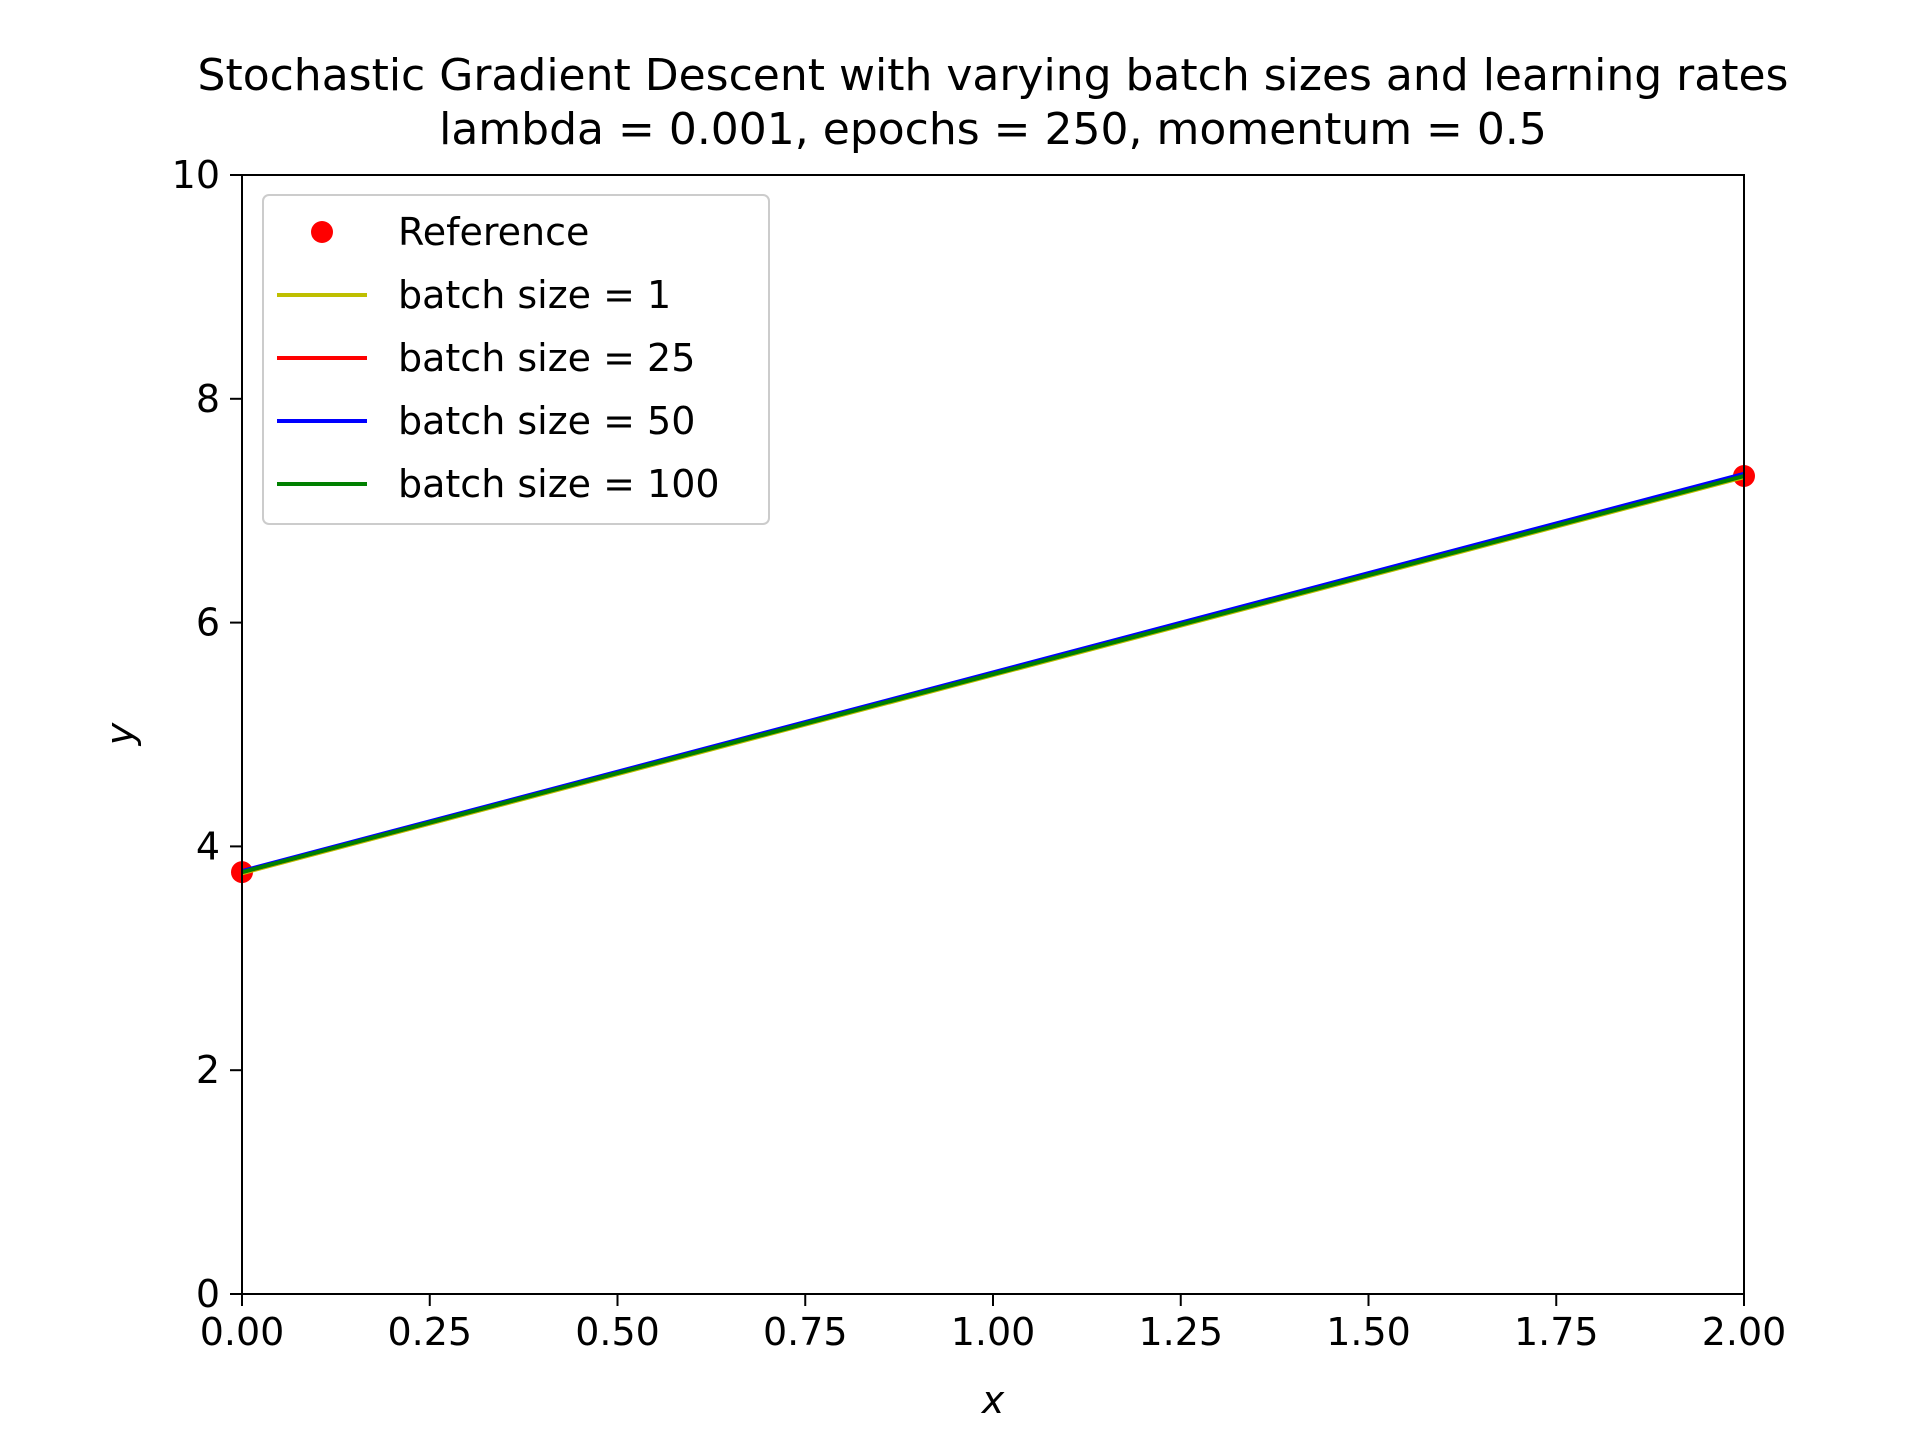 This screenshot has height=1440, width=1920. What do you see at coordinates (120, 734) in the screenshot?
I see `y-axis-label: y` at bounding box center [120, 734].